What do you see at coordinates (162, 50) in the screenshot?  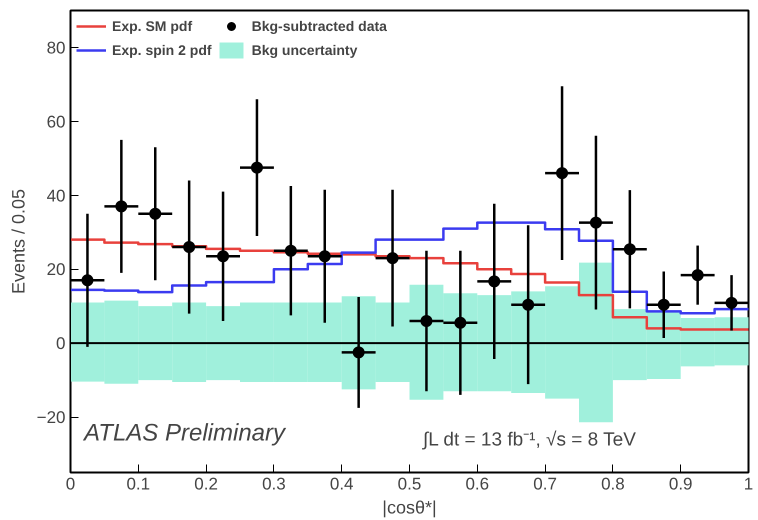 I see `legend-label: Exp. spin 2 pdf` at bounding box center [162, 50].